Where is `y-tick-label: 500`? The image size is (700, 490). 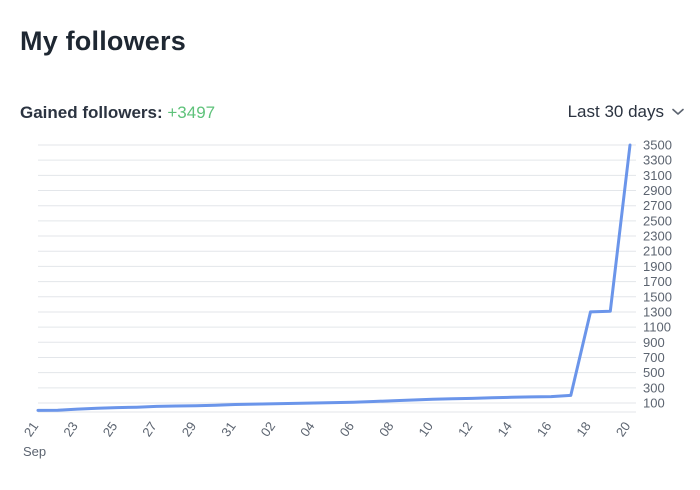 y-tick-label: 500 is located at coordinates (654, 372).